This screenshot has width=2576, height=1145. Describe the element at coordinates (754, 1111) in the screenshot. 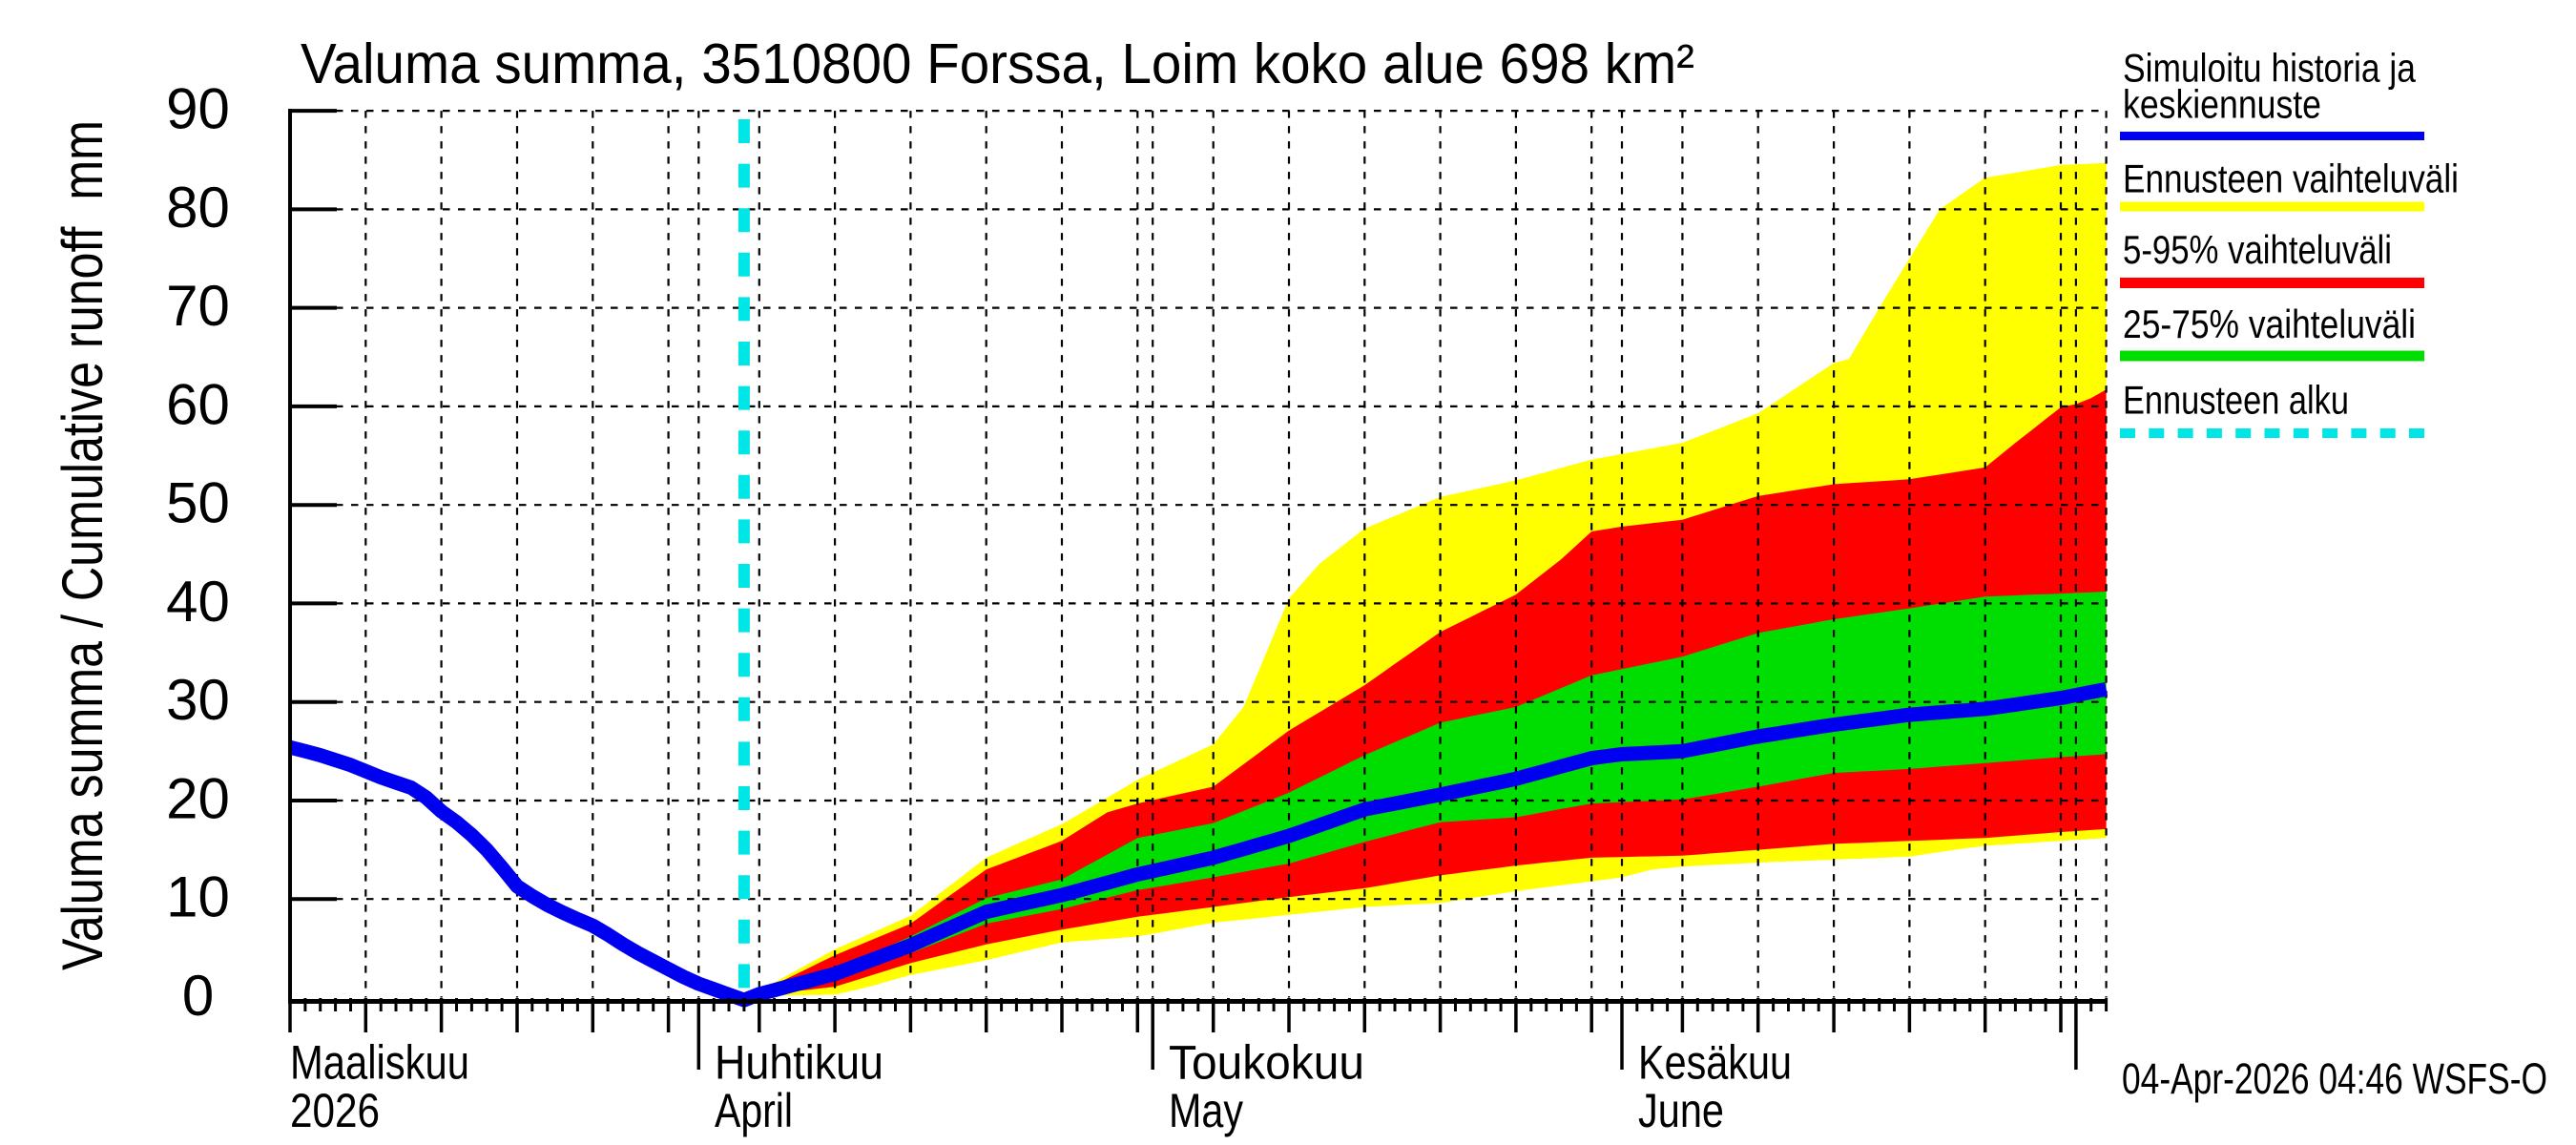

I see `svg-text: April` at that location.